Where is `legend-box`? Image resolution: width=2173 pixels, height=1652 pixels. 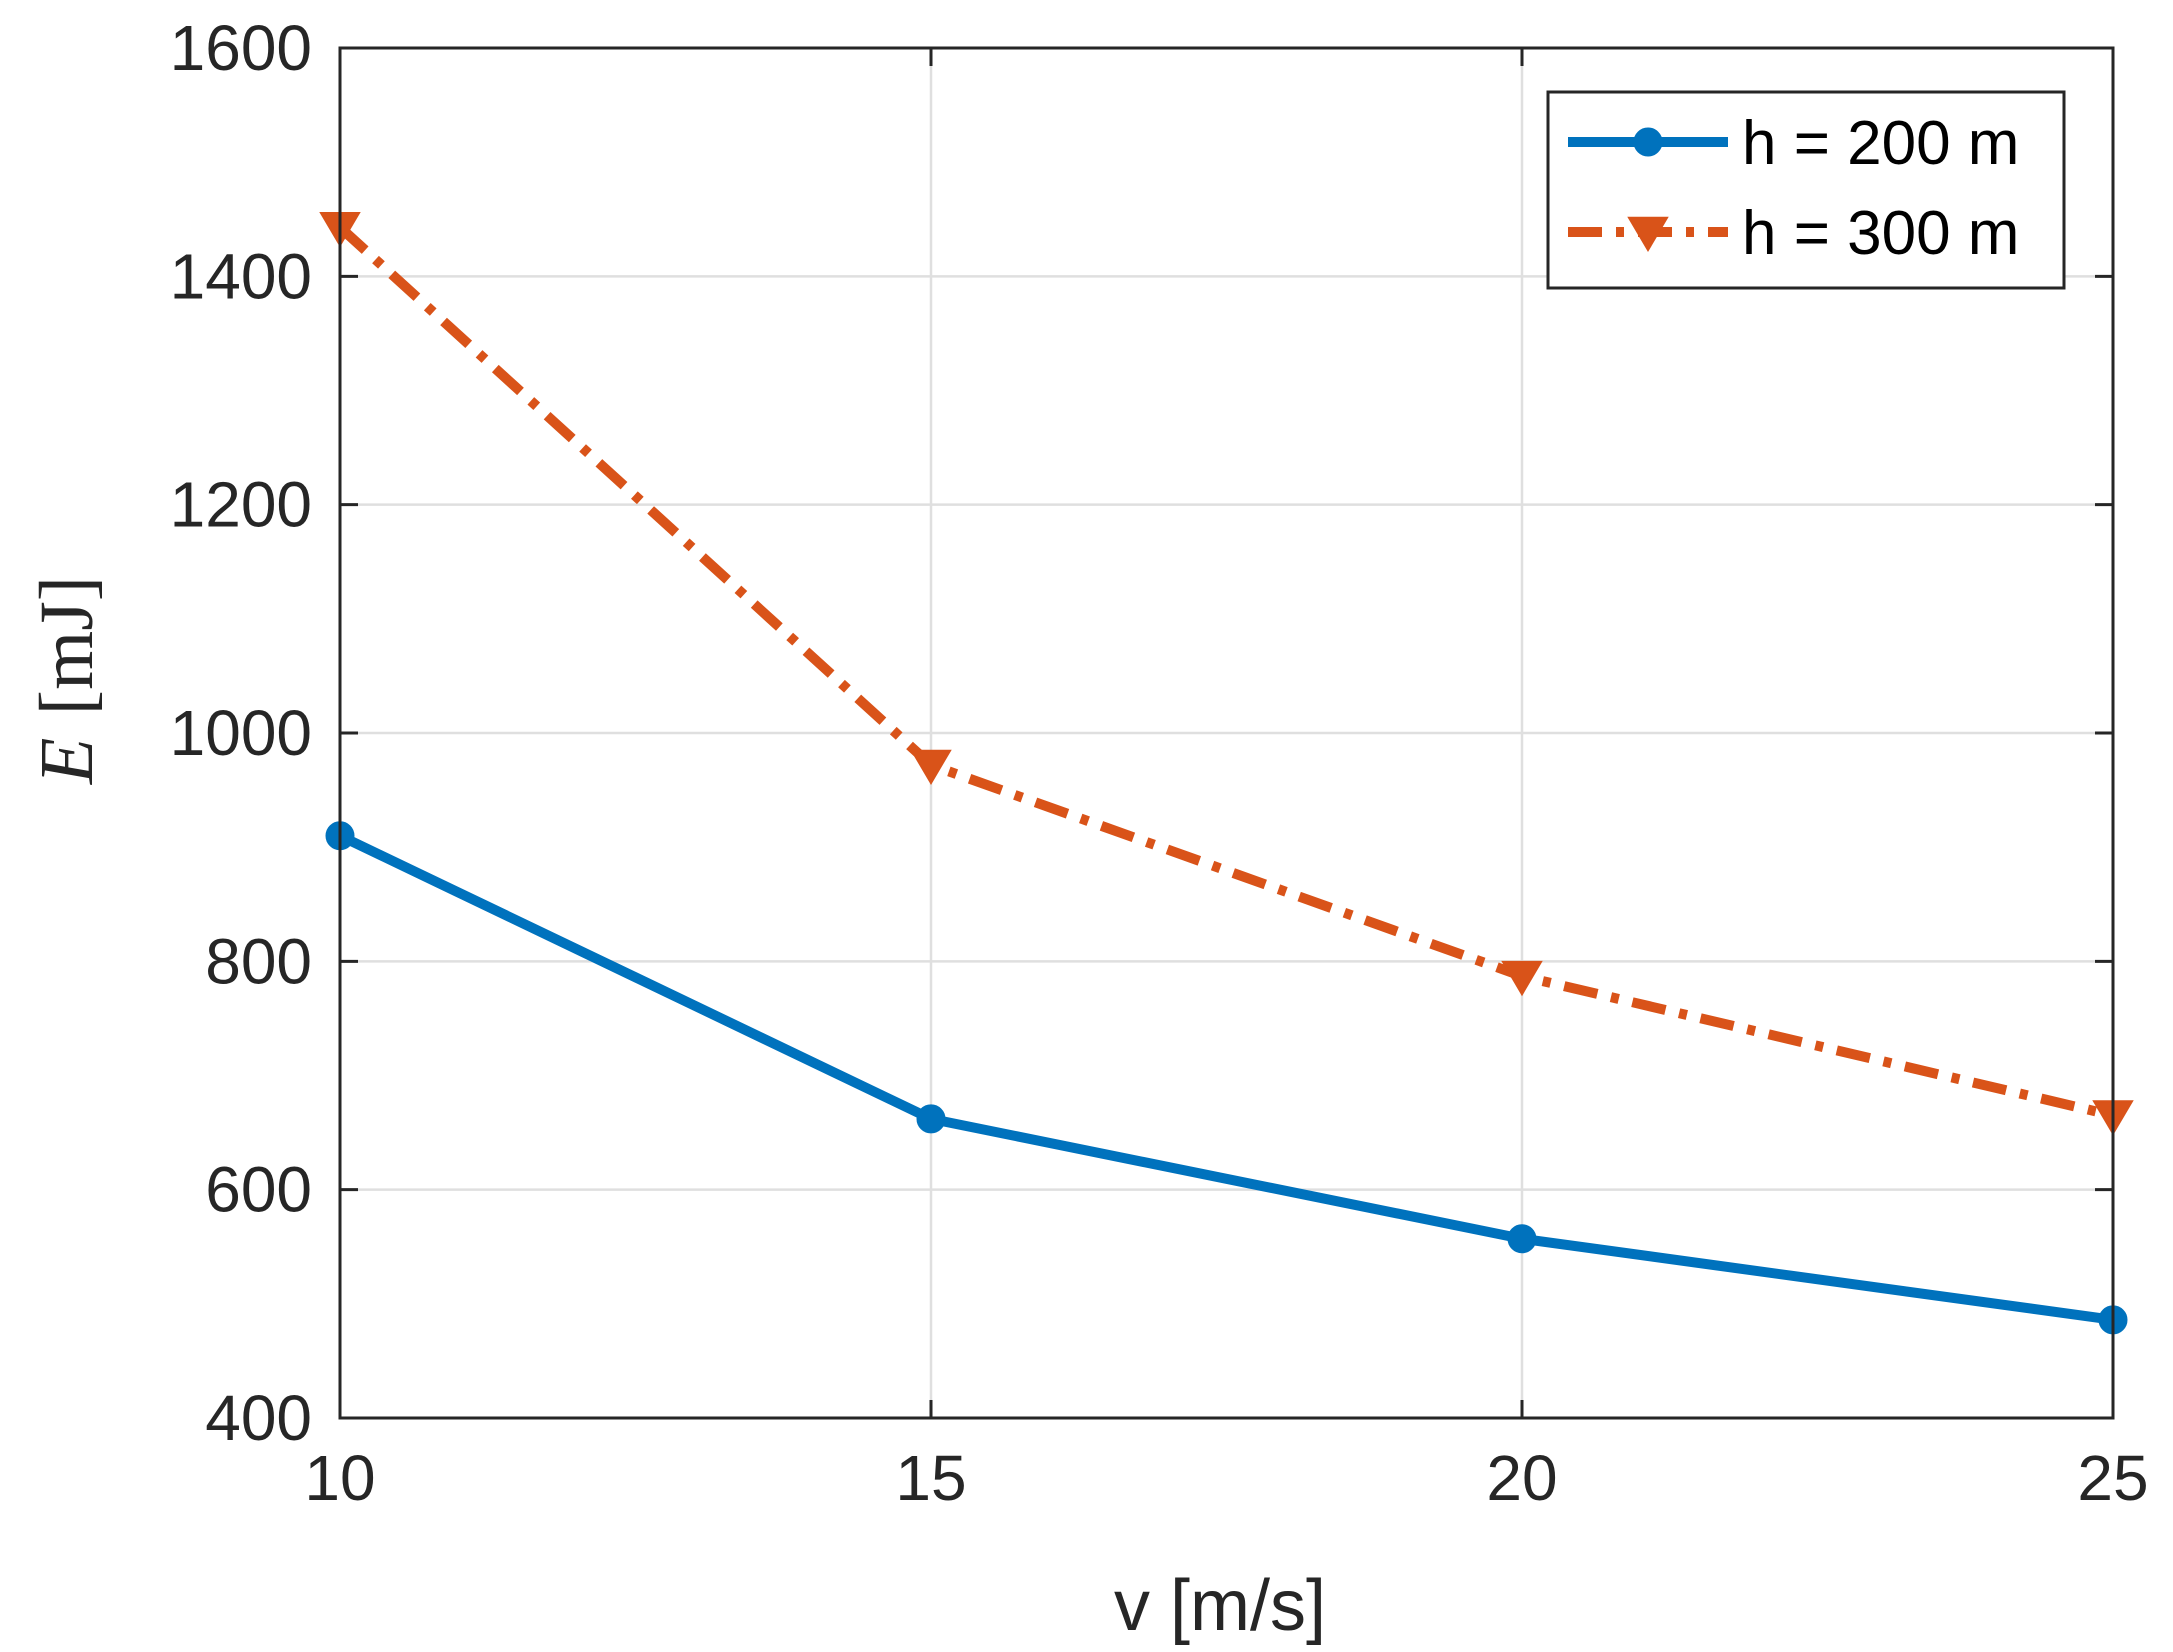 legend-box is located at coordinates (1806, 190).